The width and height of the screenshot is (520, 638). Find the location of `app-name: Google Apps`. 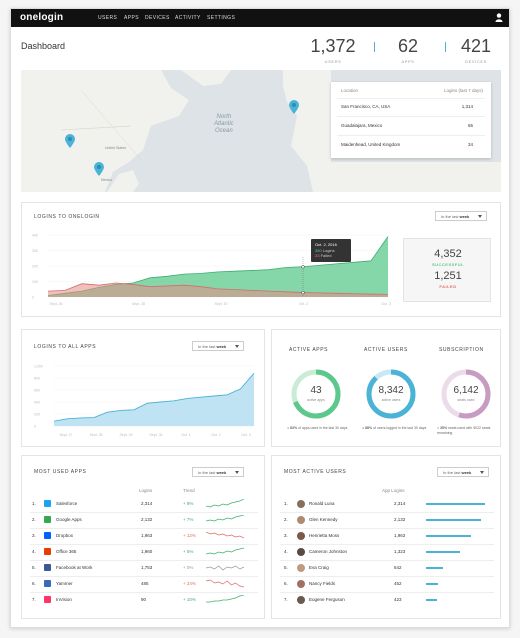

app-name: Google Apps is located at coordinates (69, 519).